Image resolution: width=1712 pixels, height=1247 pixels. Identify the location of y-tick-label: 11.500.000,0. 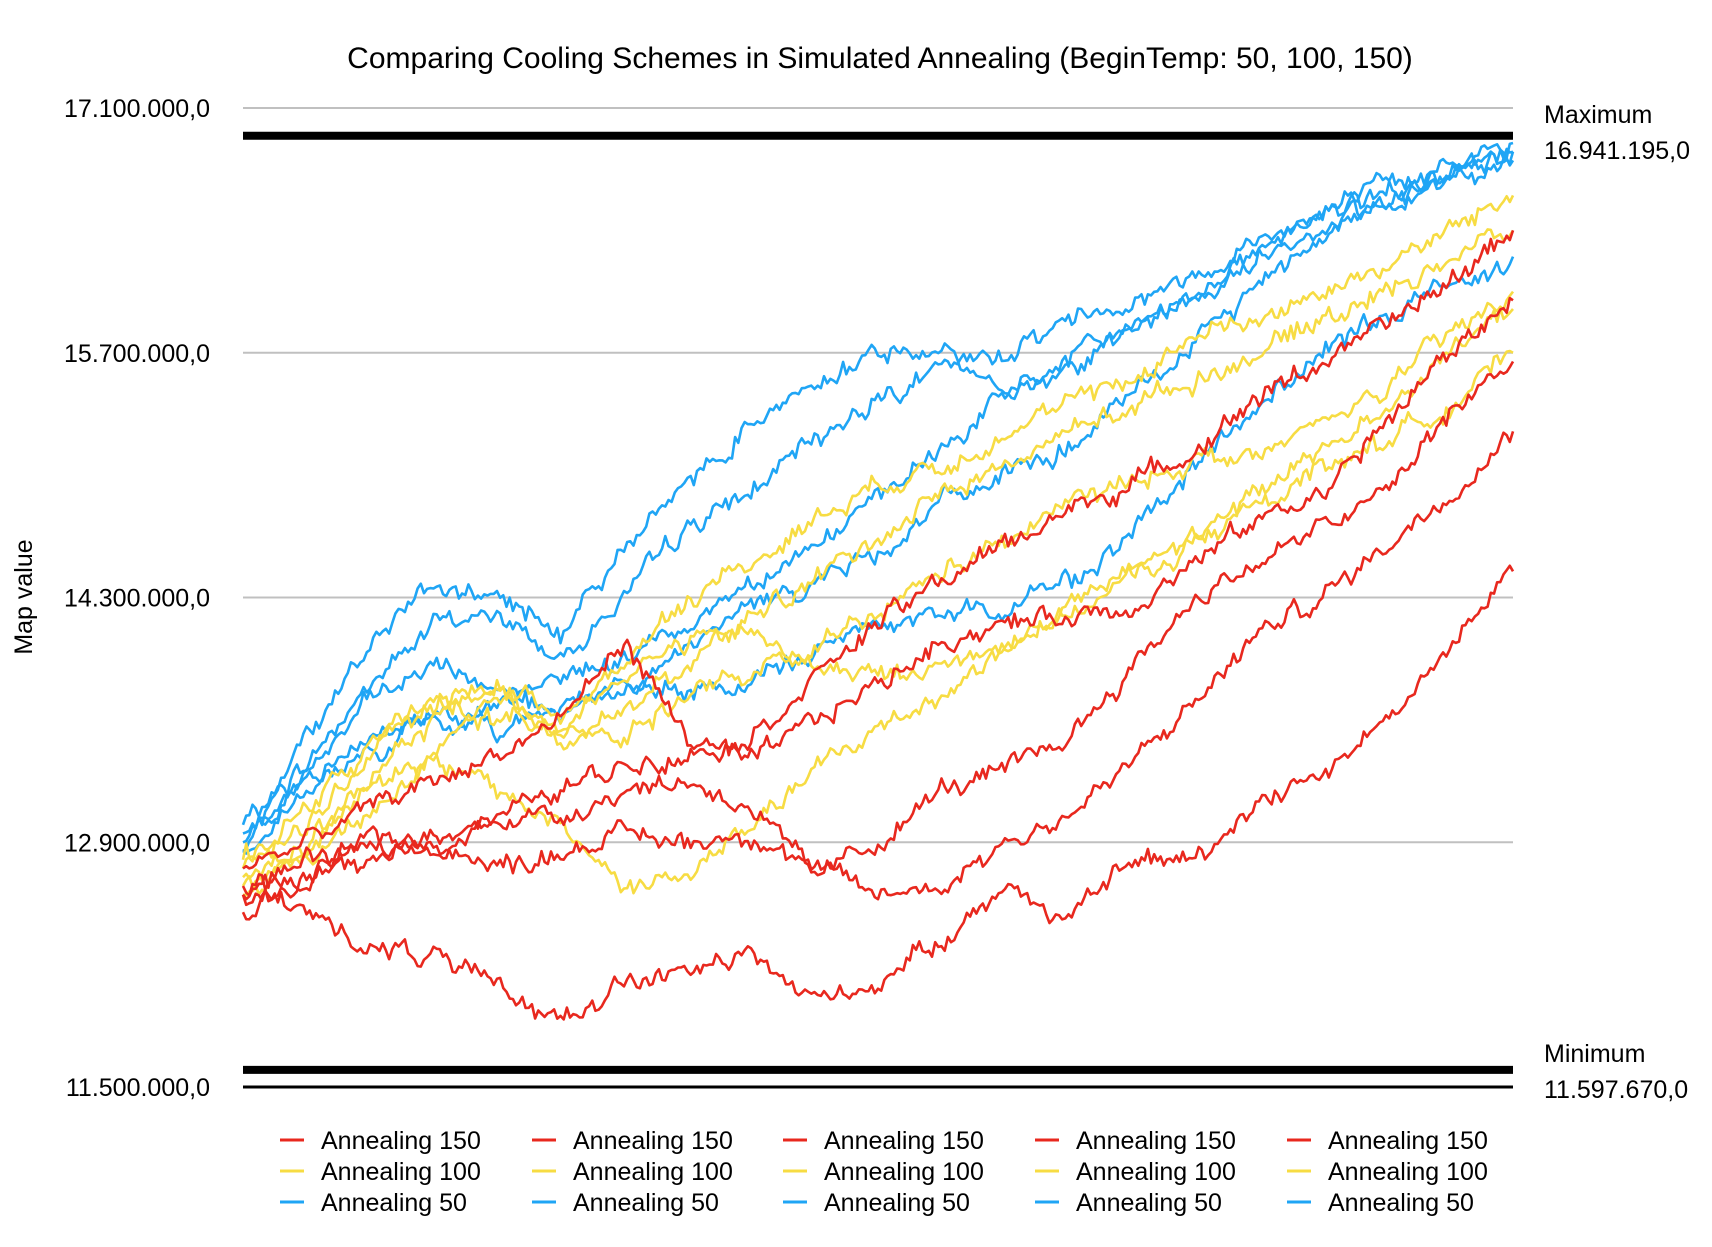
(138, 1088).